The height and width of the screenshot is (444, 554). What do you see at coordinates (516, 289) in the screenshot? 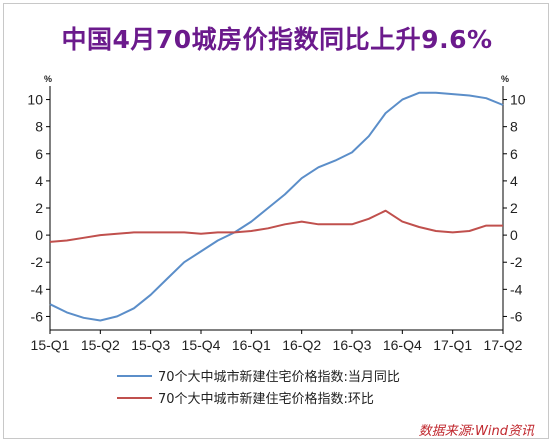
I see `y-tick-label-right: -4` at bounding box center [516, 289].